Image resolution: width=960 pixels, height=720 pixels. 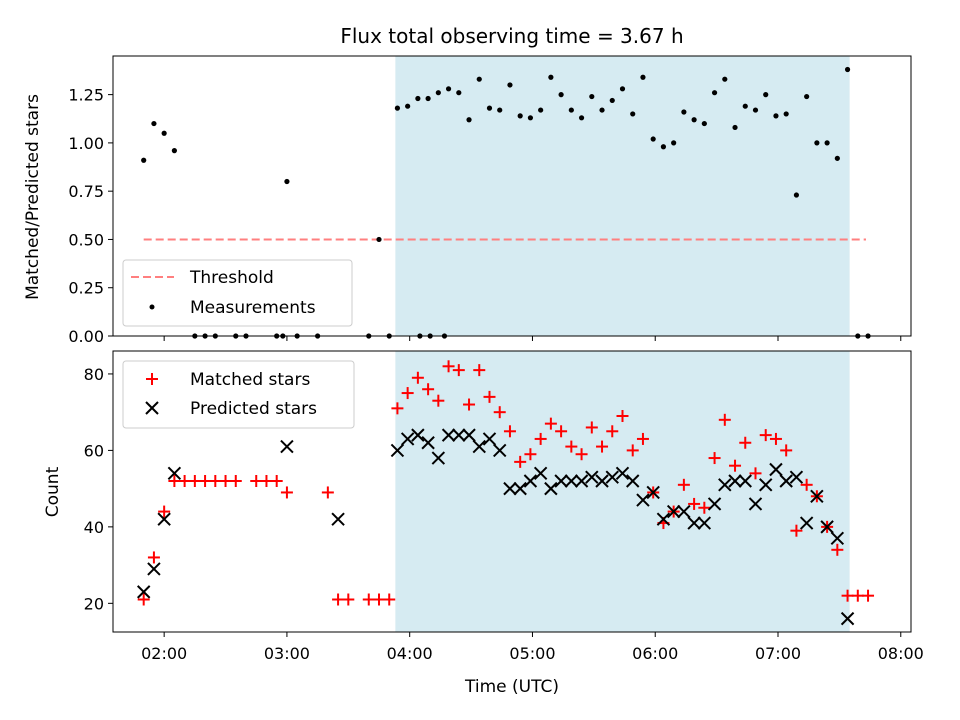 I want to click on bottom-y-tick-label: 20, so click(x=94, y=603).